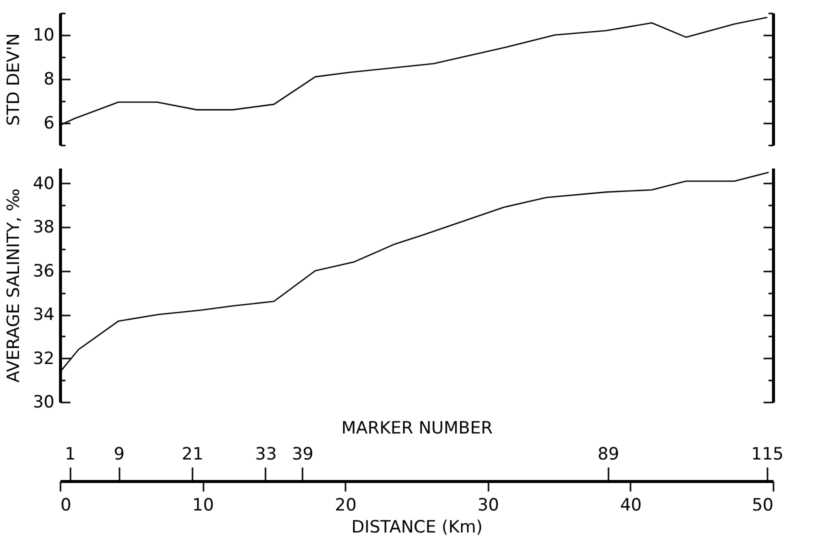 Image resolution: width=830 pixels, height=558 pixels. I want to click on x2-tick-label: 1, so click(70, 454).